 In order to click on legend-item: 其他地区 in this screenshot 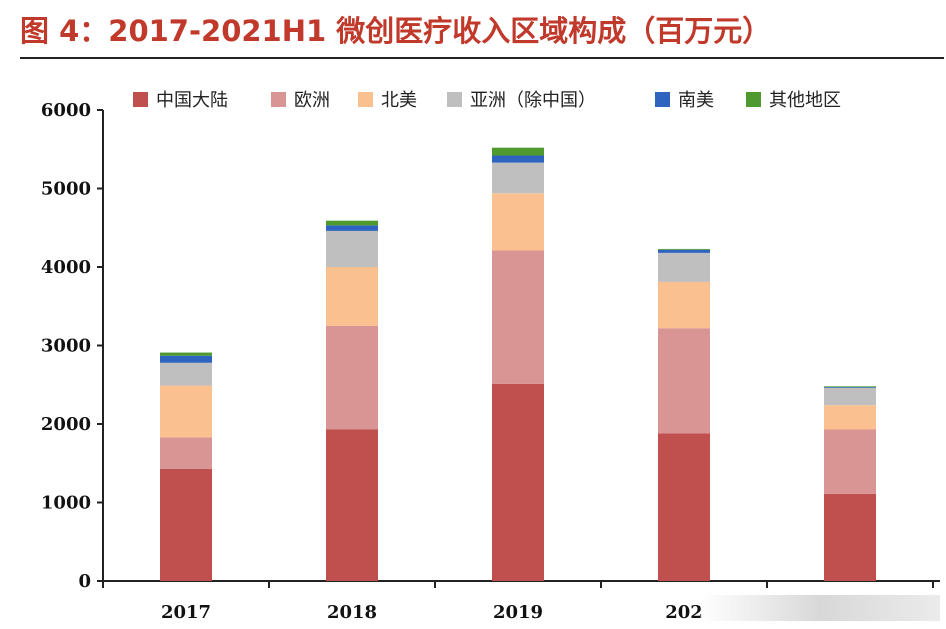, I will do `click(793, 100)`.